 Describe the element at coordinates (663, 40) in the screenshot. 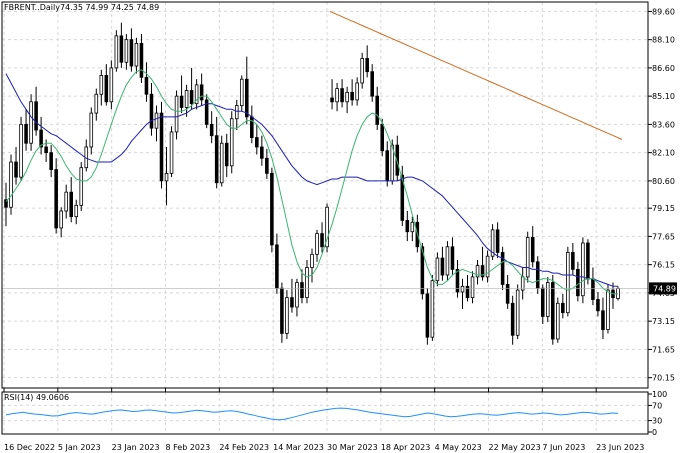

I see `y-tick-label: 88.10` at that location.